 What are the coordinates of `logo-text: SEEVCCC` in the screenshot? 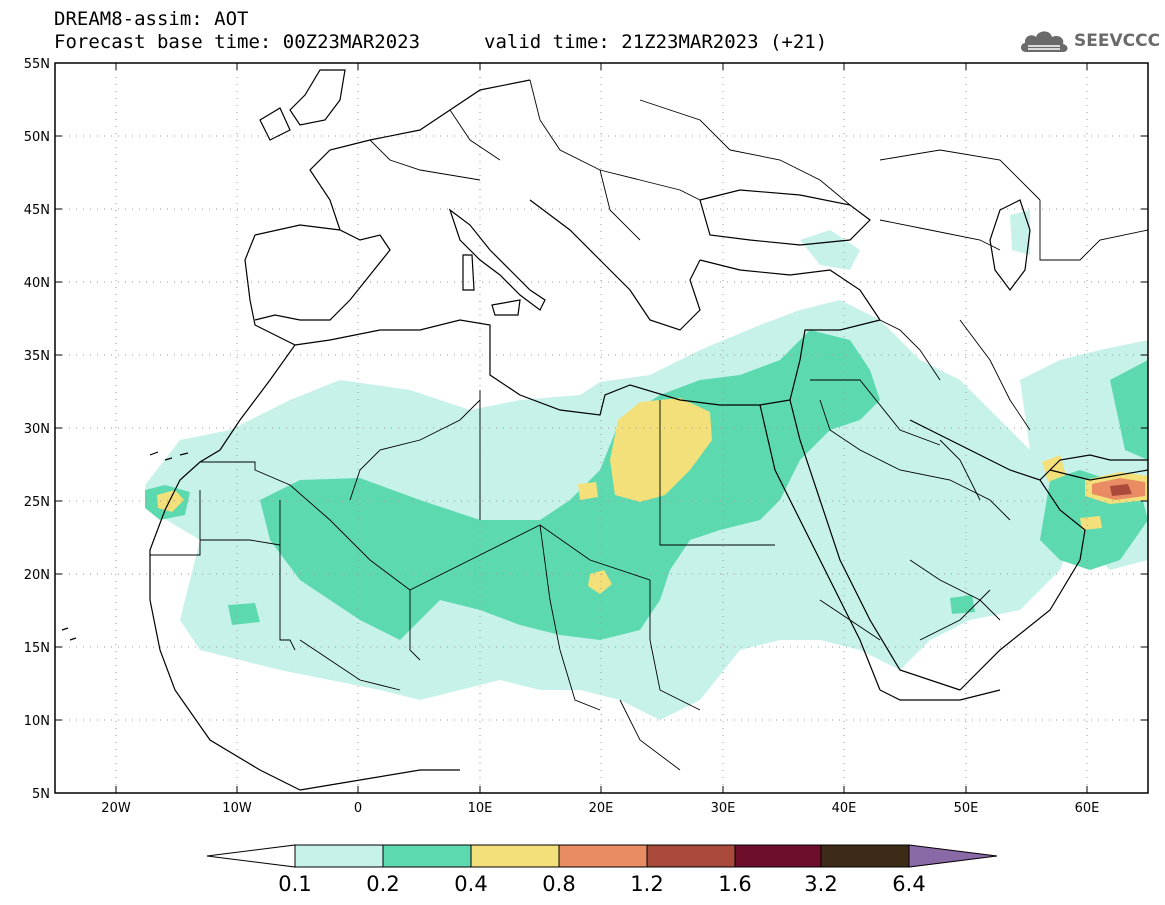 It's located at (1117, 41).